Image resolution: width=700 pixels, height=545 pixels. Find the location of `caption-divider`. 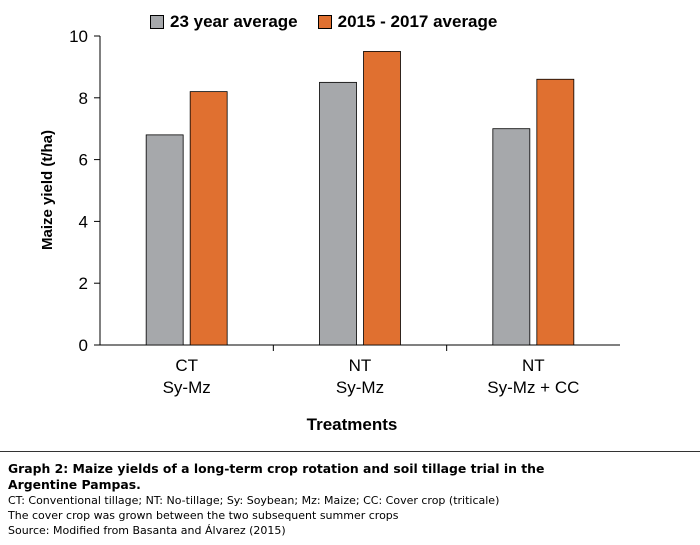

caption-divider is located at coordinates (350, 451).